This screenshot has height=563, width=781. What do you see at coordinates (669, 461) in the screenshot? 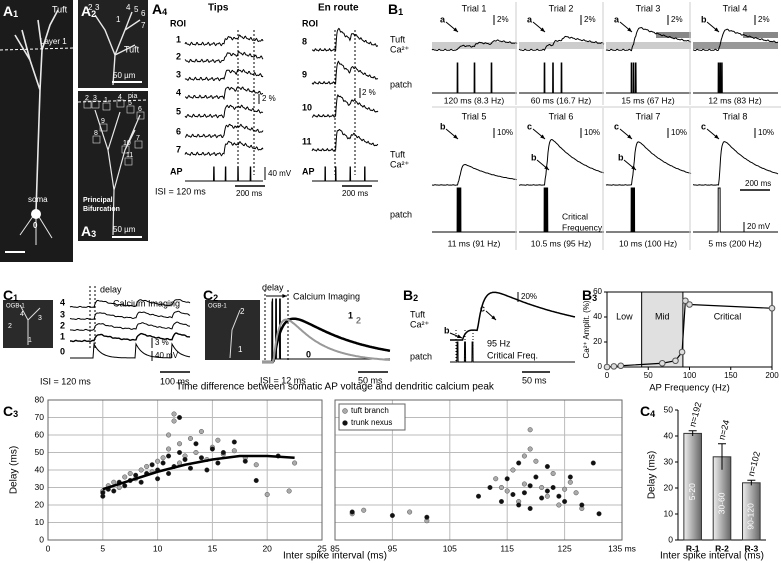
I see `y-tick-label: 30` at bounding box center [669, 461].